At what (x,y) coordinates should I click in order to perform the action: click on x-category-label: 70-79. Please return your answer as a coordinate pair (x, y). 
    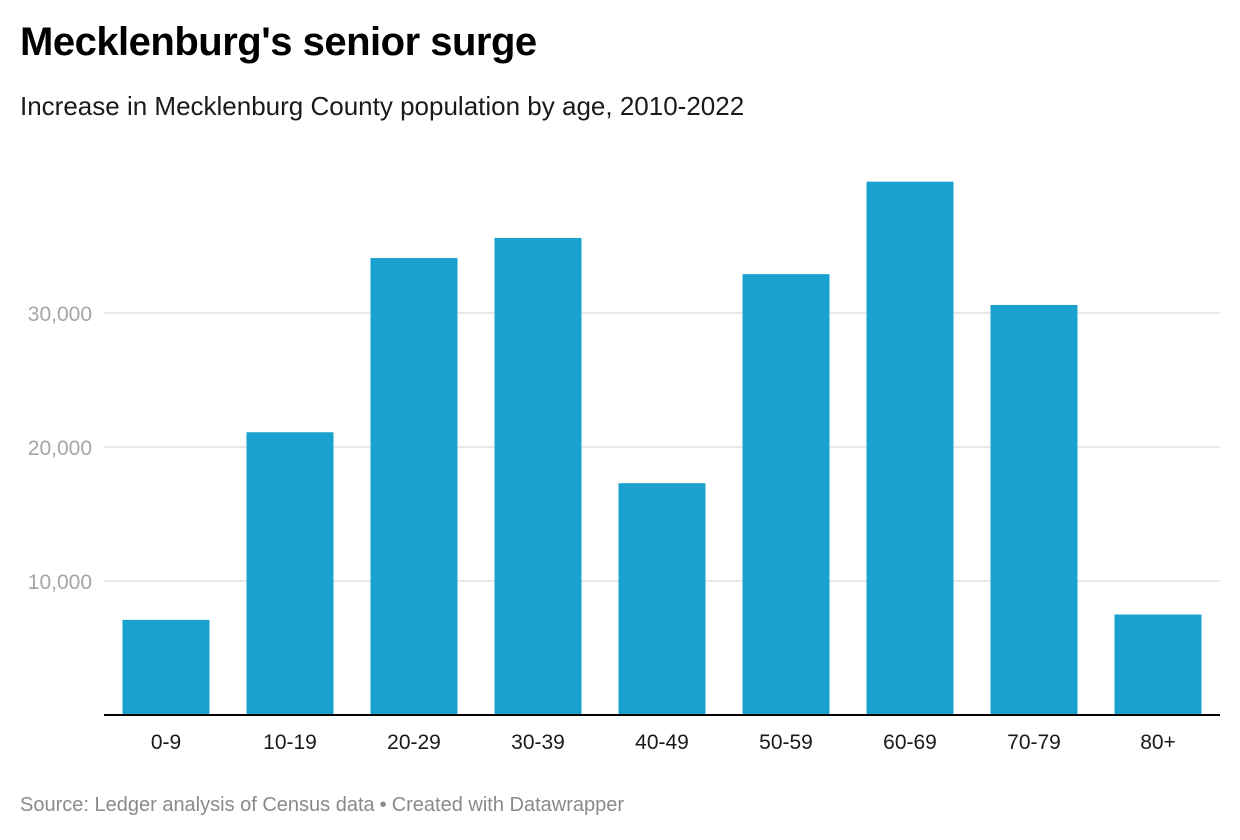
    Looking at the image, I should click on (1034, 742).